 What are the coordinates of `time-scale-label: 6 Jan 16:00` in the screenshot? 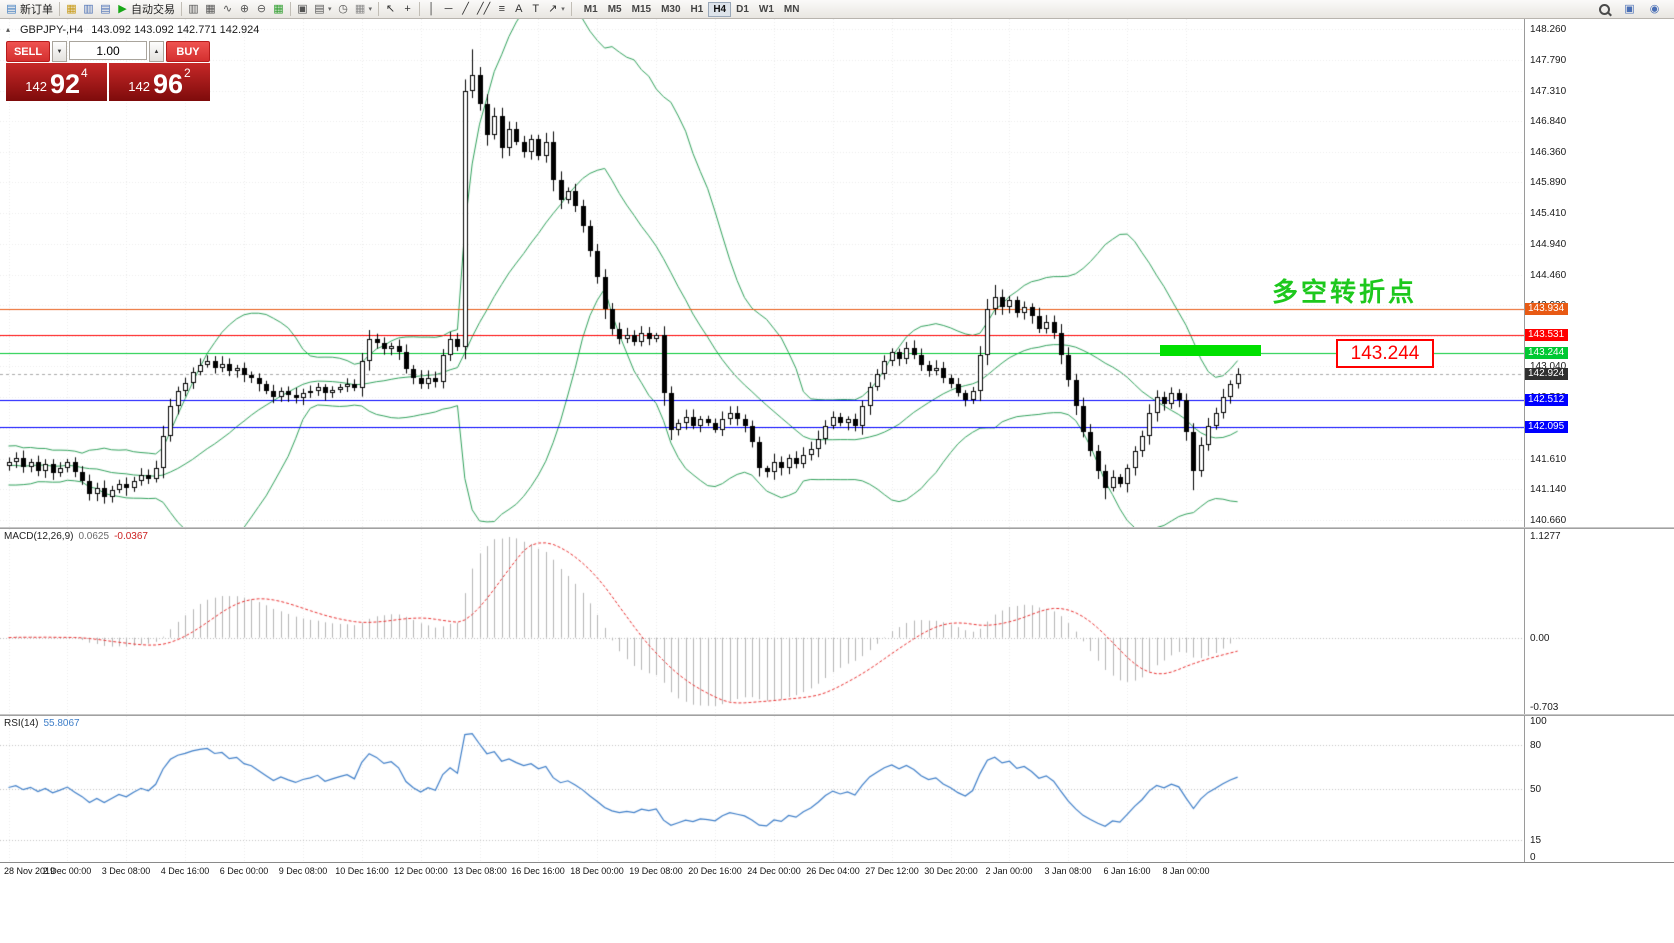 It's located at (1127, 871).